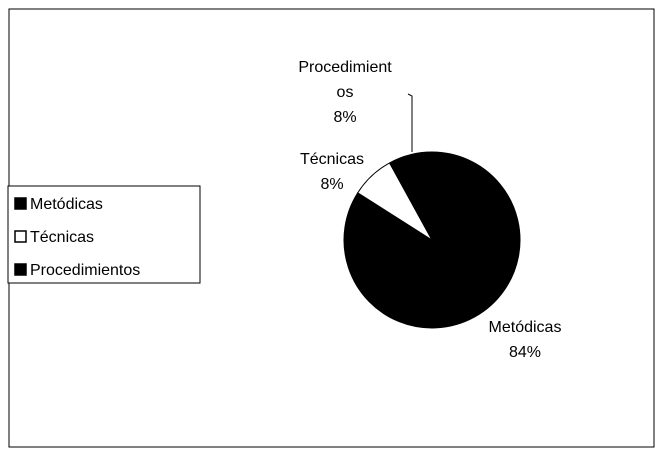 The image size is (663, 456). I want to click on legend-box, so click(104, 234).